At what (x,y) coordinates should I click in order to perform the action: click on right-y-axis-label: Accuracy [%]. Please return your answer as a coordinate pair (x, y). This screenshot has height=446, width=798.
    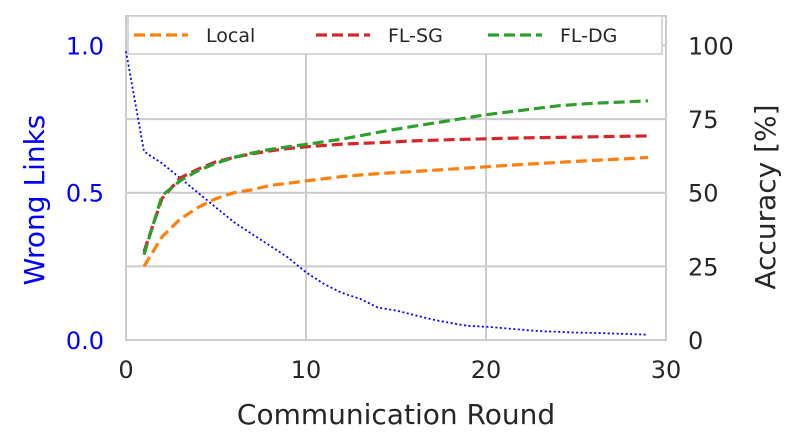
    Looking at the image, I should click on (765, 196).